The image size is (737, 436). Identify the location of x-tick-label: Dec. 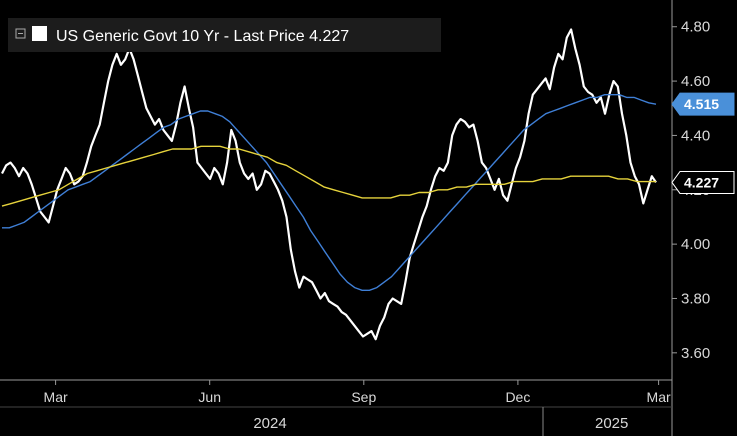
(517, 397).